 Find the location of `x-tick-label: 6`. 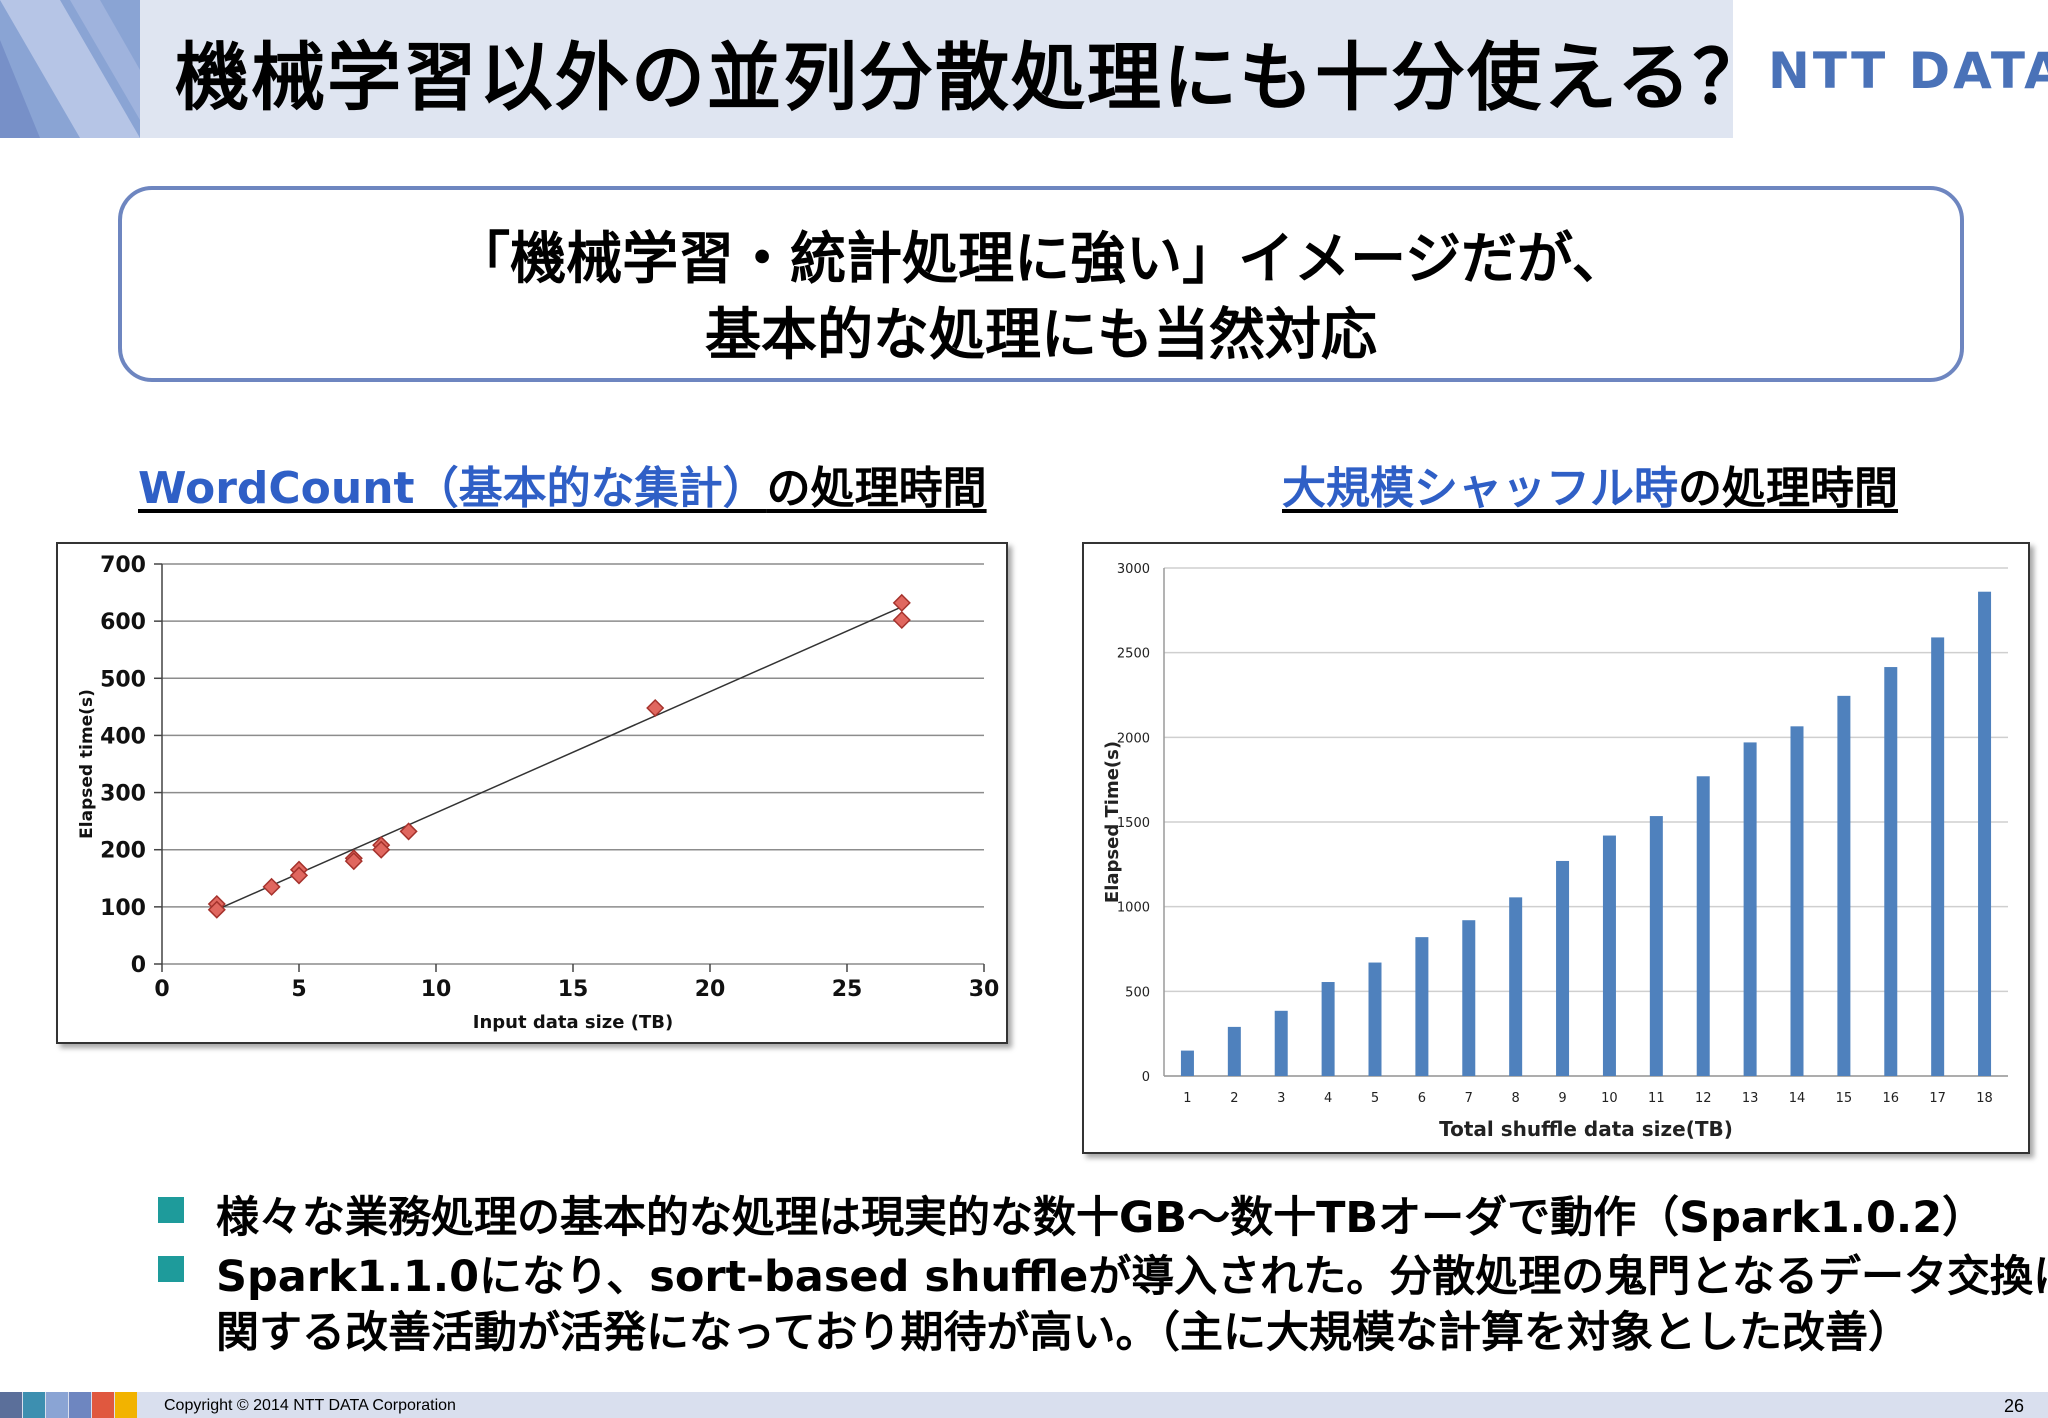

x-tick-label: 6 is located at coordinates (1422, 1098).